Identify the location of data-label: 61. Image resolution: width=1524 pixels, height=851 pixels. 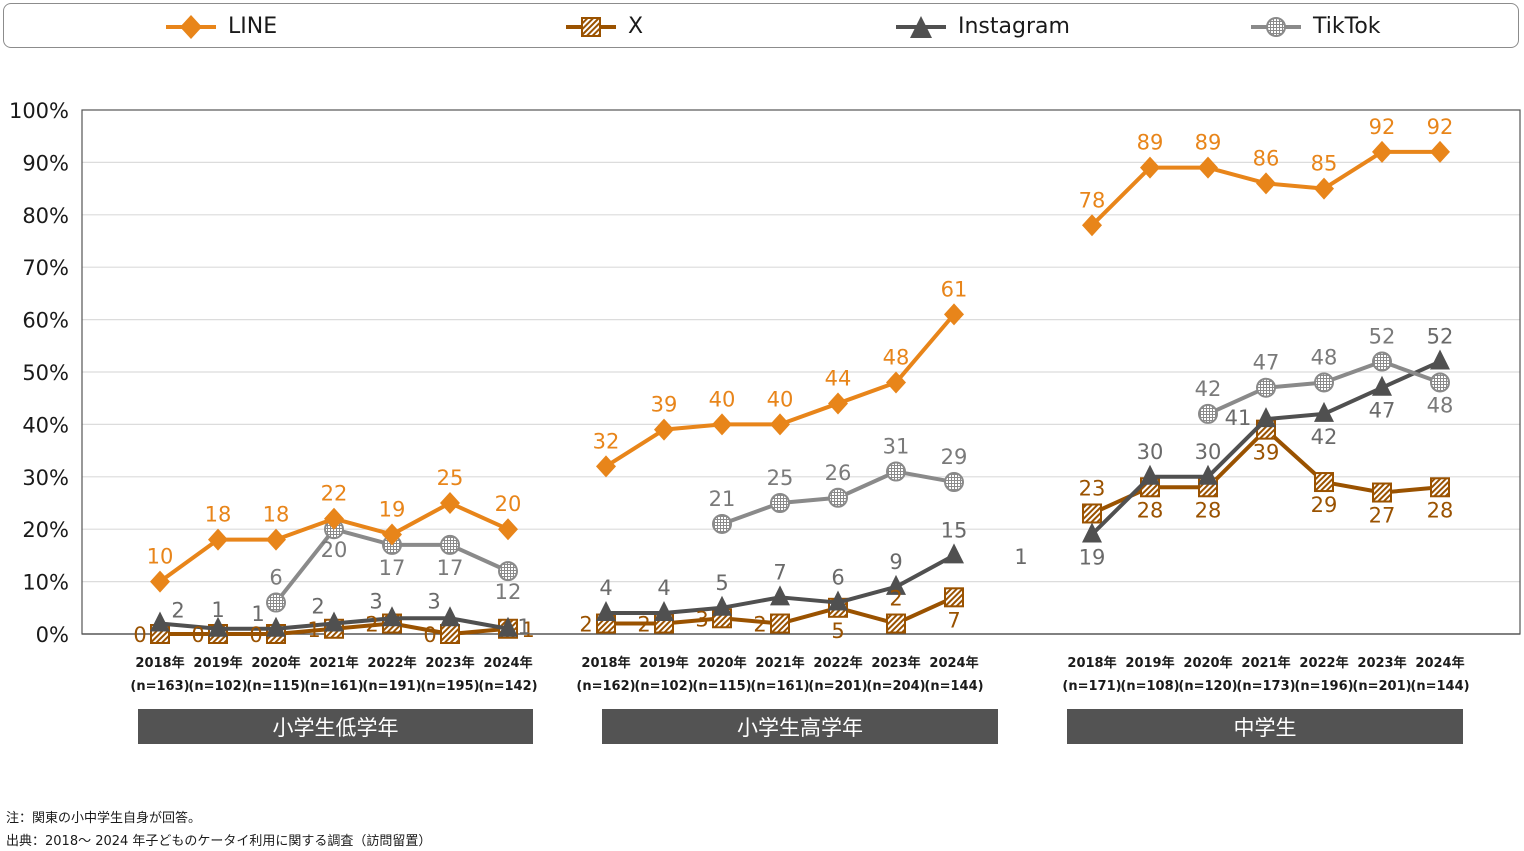
(954, 289).